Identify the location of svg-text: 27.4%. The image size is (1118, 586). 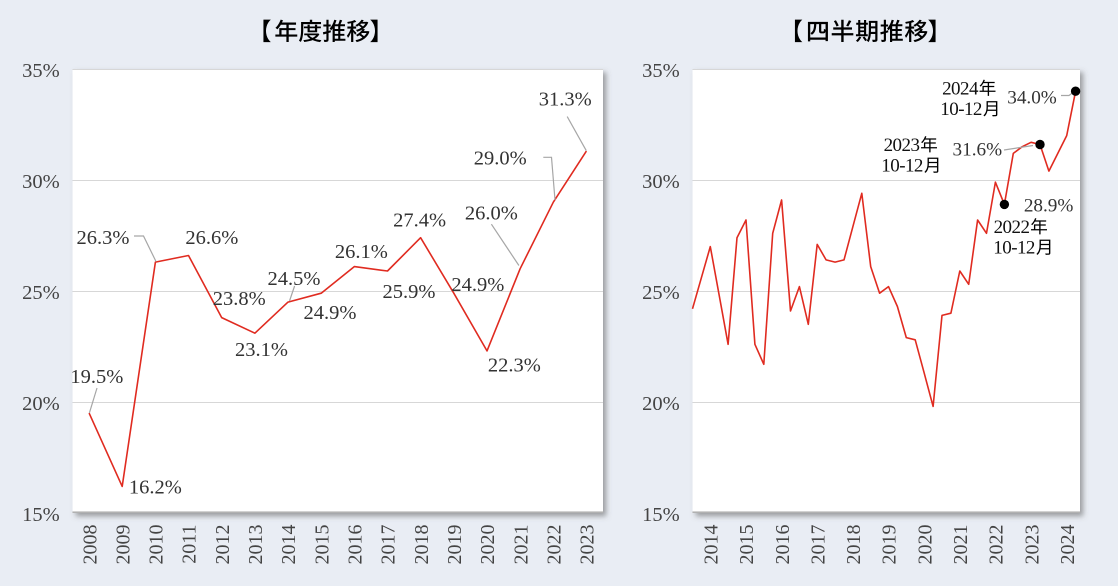
(419, 221).